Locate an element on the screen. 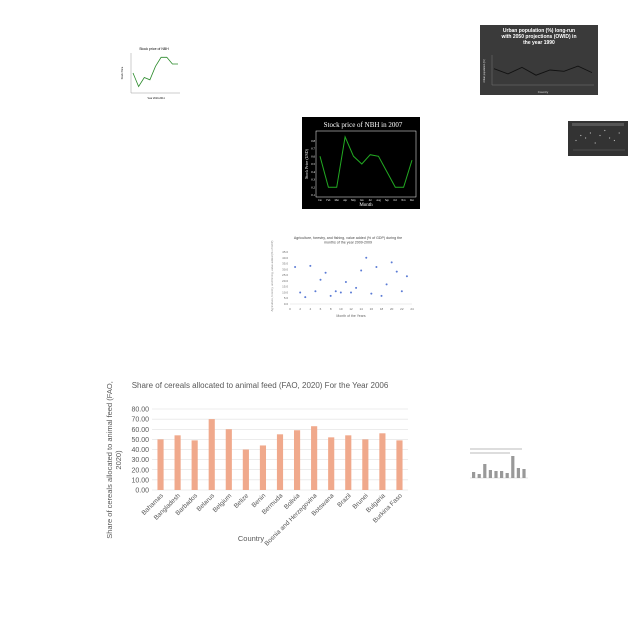  cereals-ytick: 20.00 is located at coordinates (140, 470).